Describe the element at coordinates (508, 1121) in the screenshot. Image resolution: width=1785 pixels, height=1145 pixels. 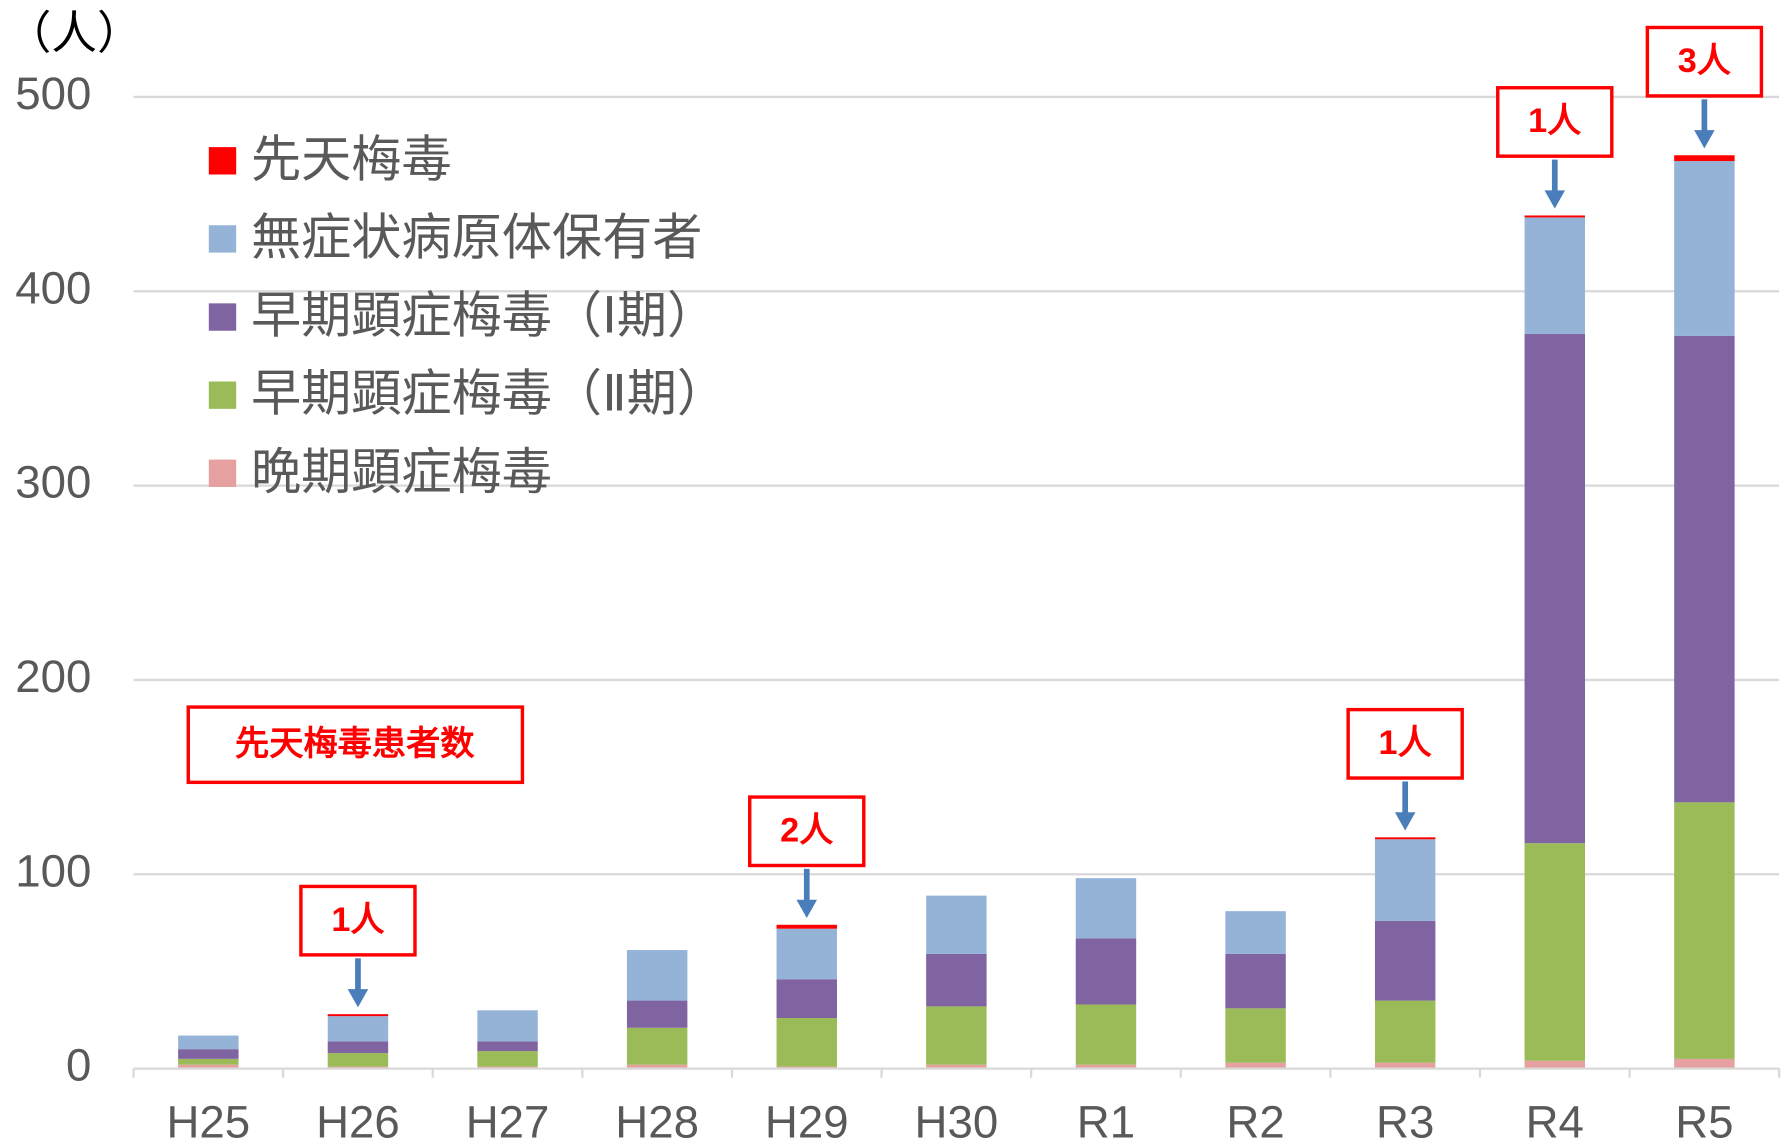
I see `x-tick-label: H27` at that location.